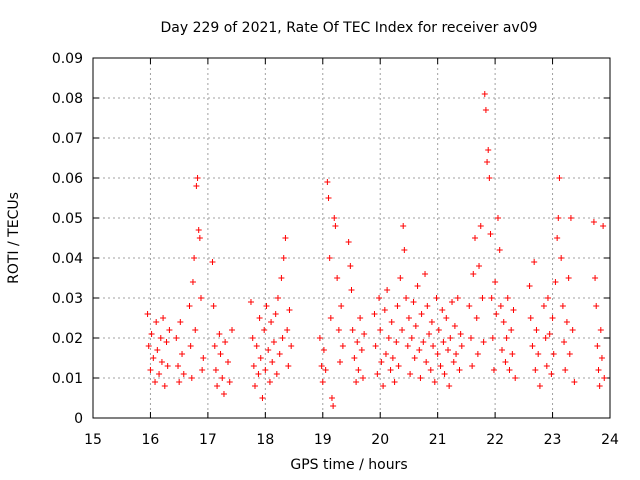 This screenshot has width=640, height=480. What do you see at coordinates (67, 59) in the screenshot?
I see `y-tick-label: 0.09` at bounding box center [67, 59].